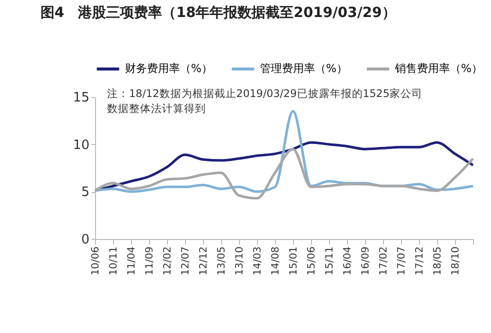  I want to click on x-tick-label: 12/07, so click(186, 261).